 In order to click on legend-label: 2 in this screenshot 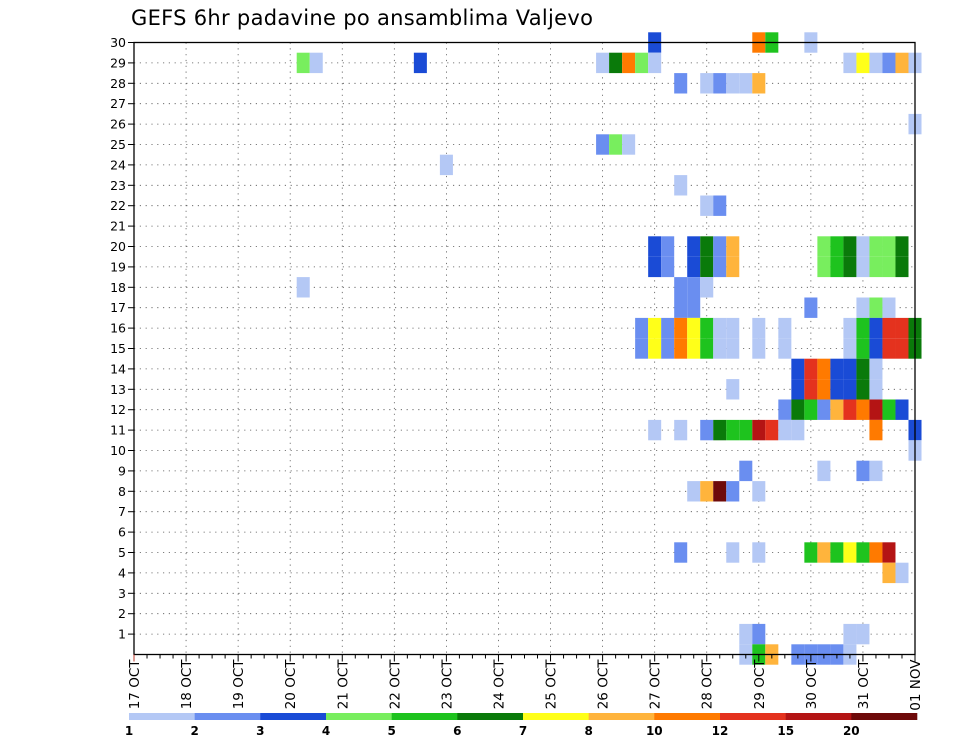, I will do `click(195, 731)`.